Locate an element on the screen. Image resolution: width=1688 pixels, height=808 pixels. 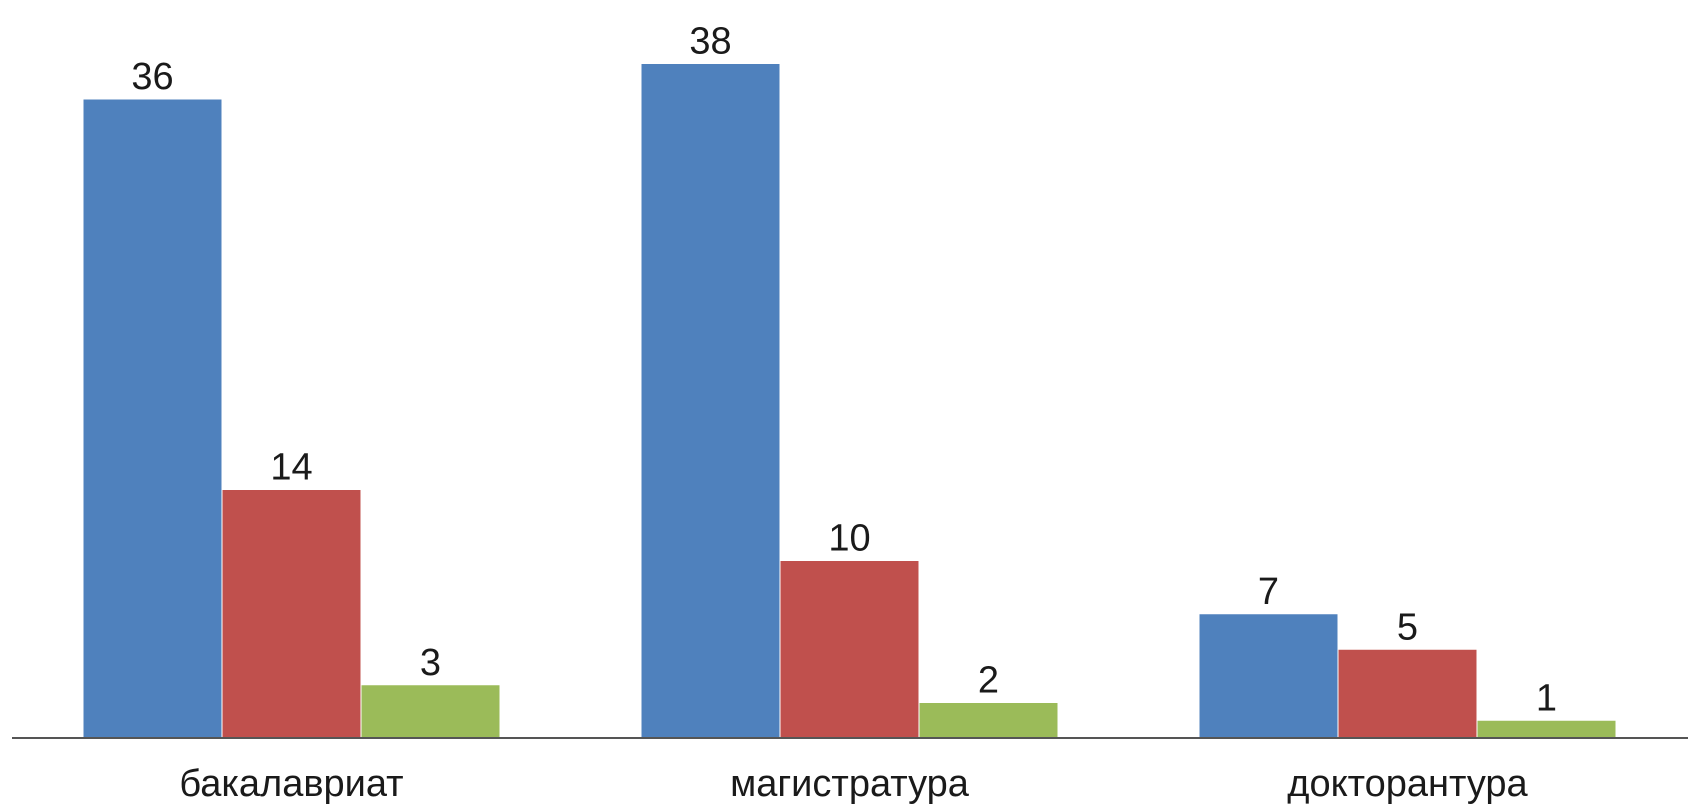
category-label-1: бакалавриат is located at coordinates (291, 784).